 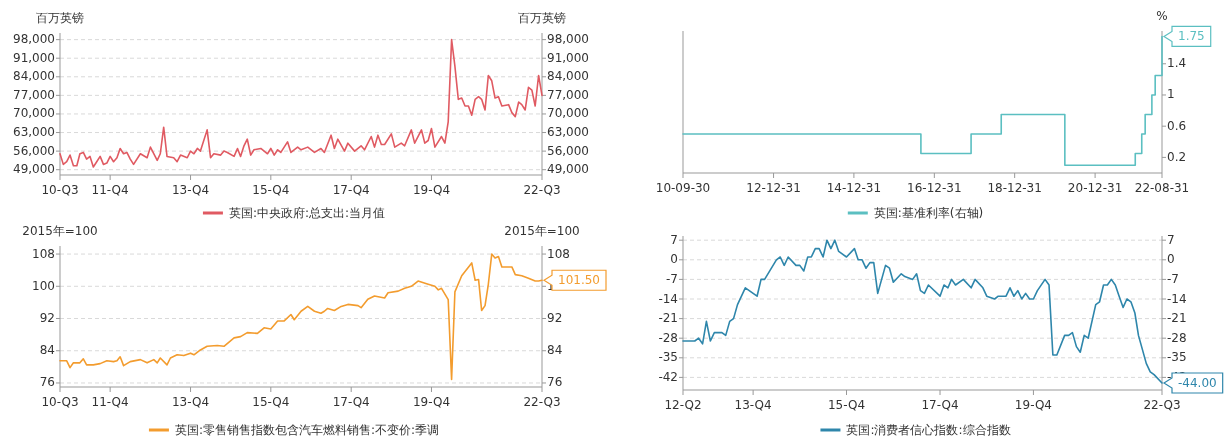 I want to click on annotation: 101.50, so click(x=579, y=279).